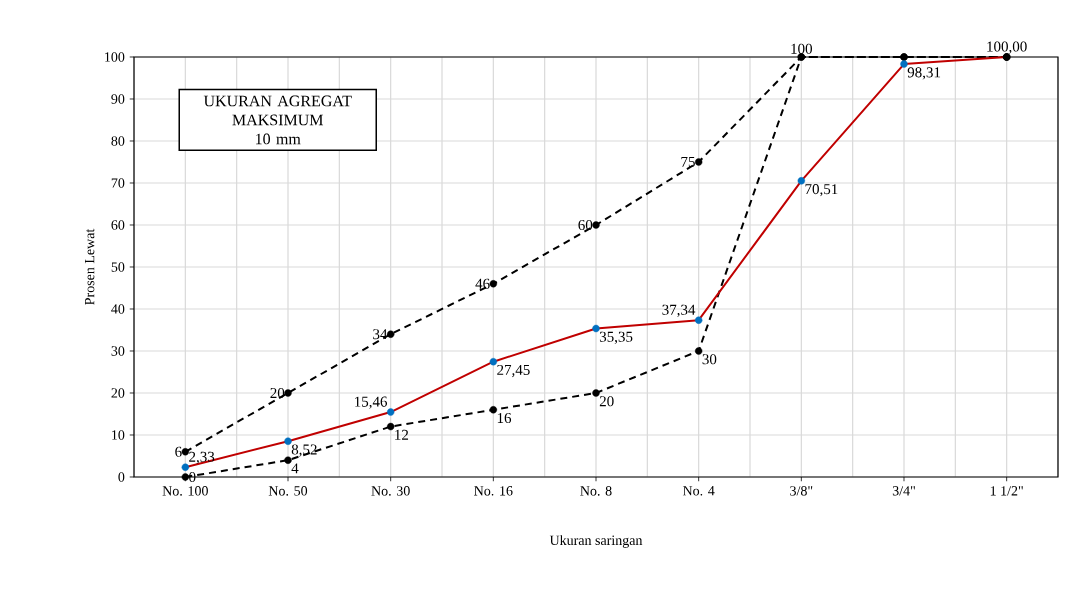 This screenshot has width=1090, height=609. I want to click on data-label: 6, so click(178, 451).